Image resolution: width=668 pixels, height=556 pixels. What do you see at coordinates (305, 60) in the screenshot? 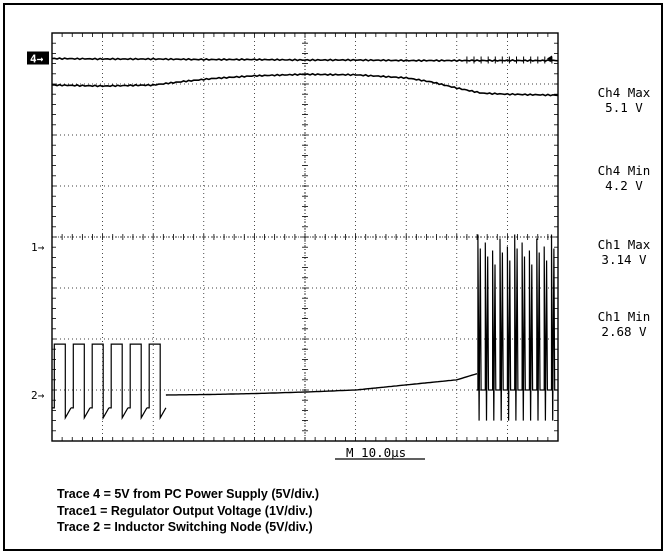
I see `trace-ch4` at bounding box center [305, 60].